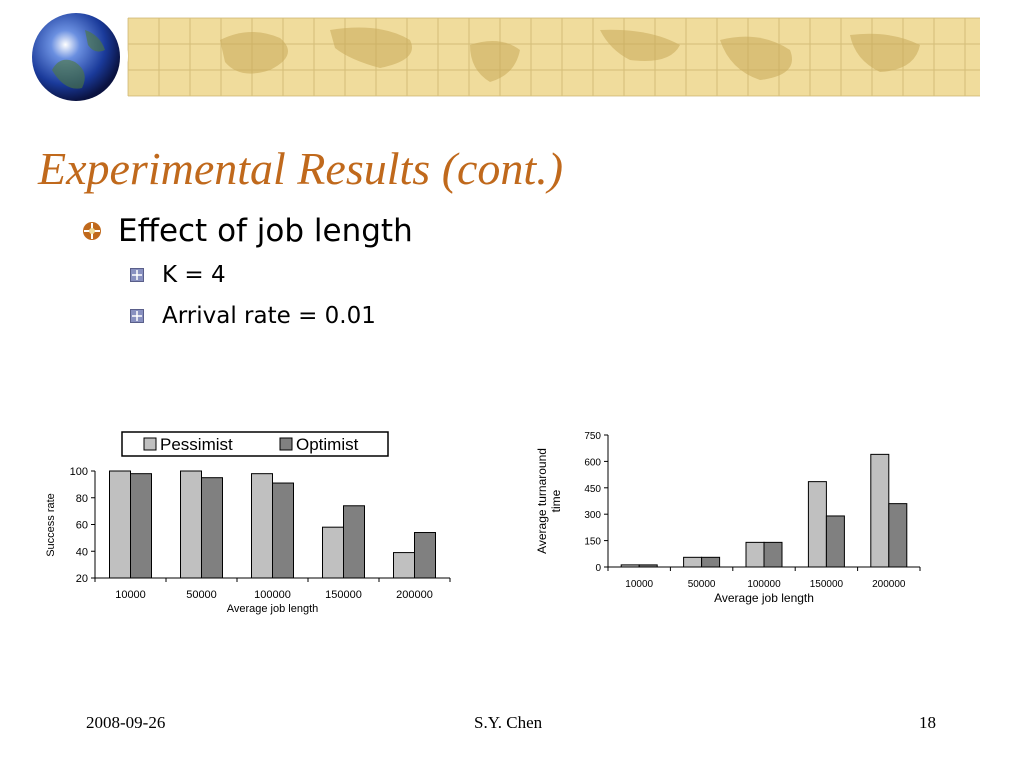 This screenshot has width=1024, height=768. What do you see at coordinates (592, 515) in the screenshot?
I see `y-tick-label: 300` at bounding box center [592, 515].